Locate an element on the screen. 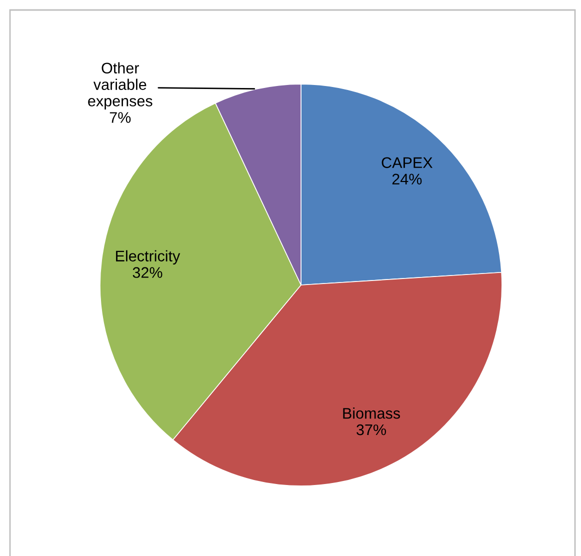 The image size is (581, 556). slice-label: CAPEX is located at coordinates (407, 162).